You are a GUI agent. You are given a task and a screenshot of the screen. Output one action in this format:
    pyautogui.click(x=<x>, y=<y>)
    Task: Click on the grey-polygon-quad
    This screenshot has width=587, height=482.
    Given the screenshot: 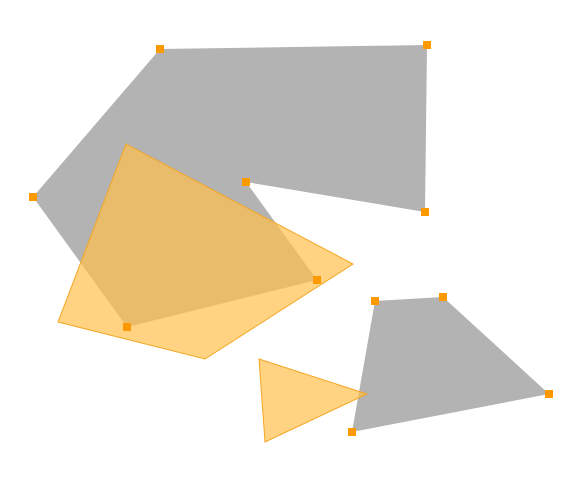 What is the action you would take?
    pyautogui.click(x=450, y=364)
    